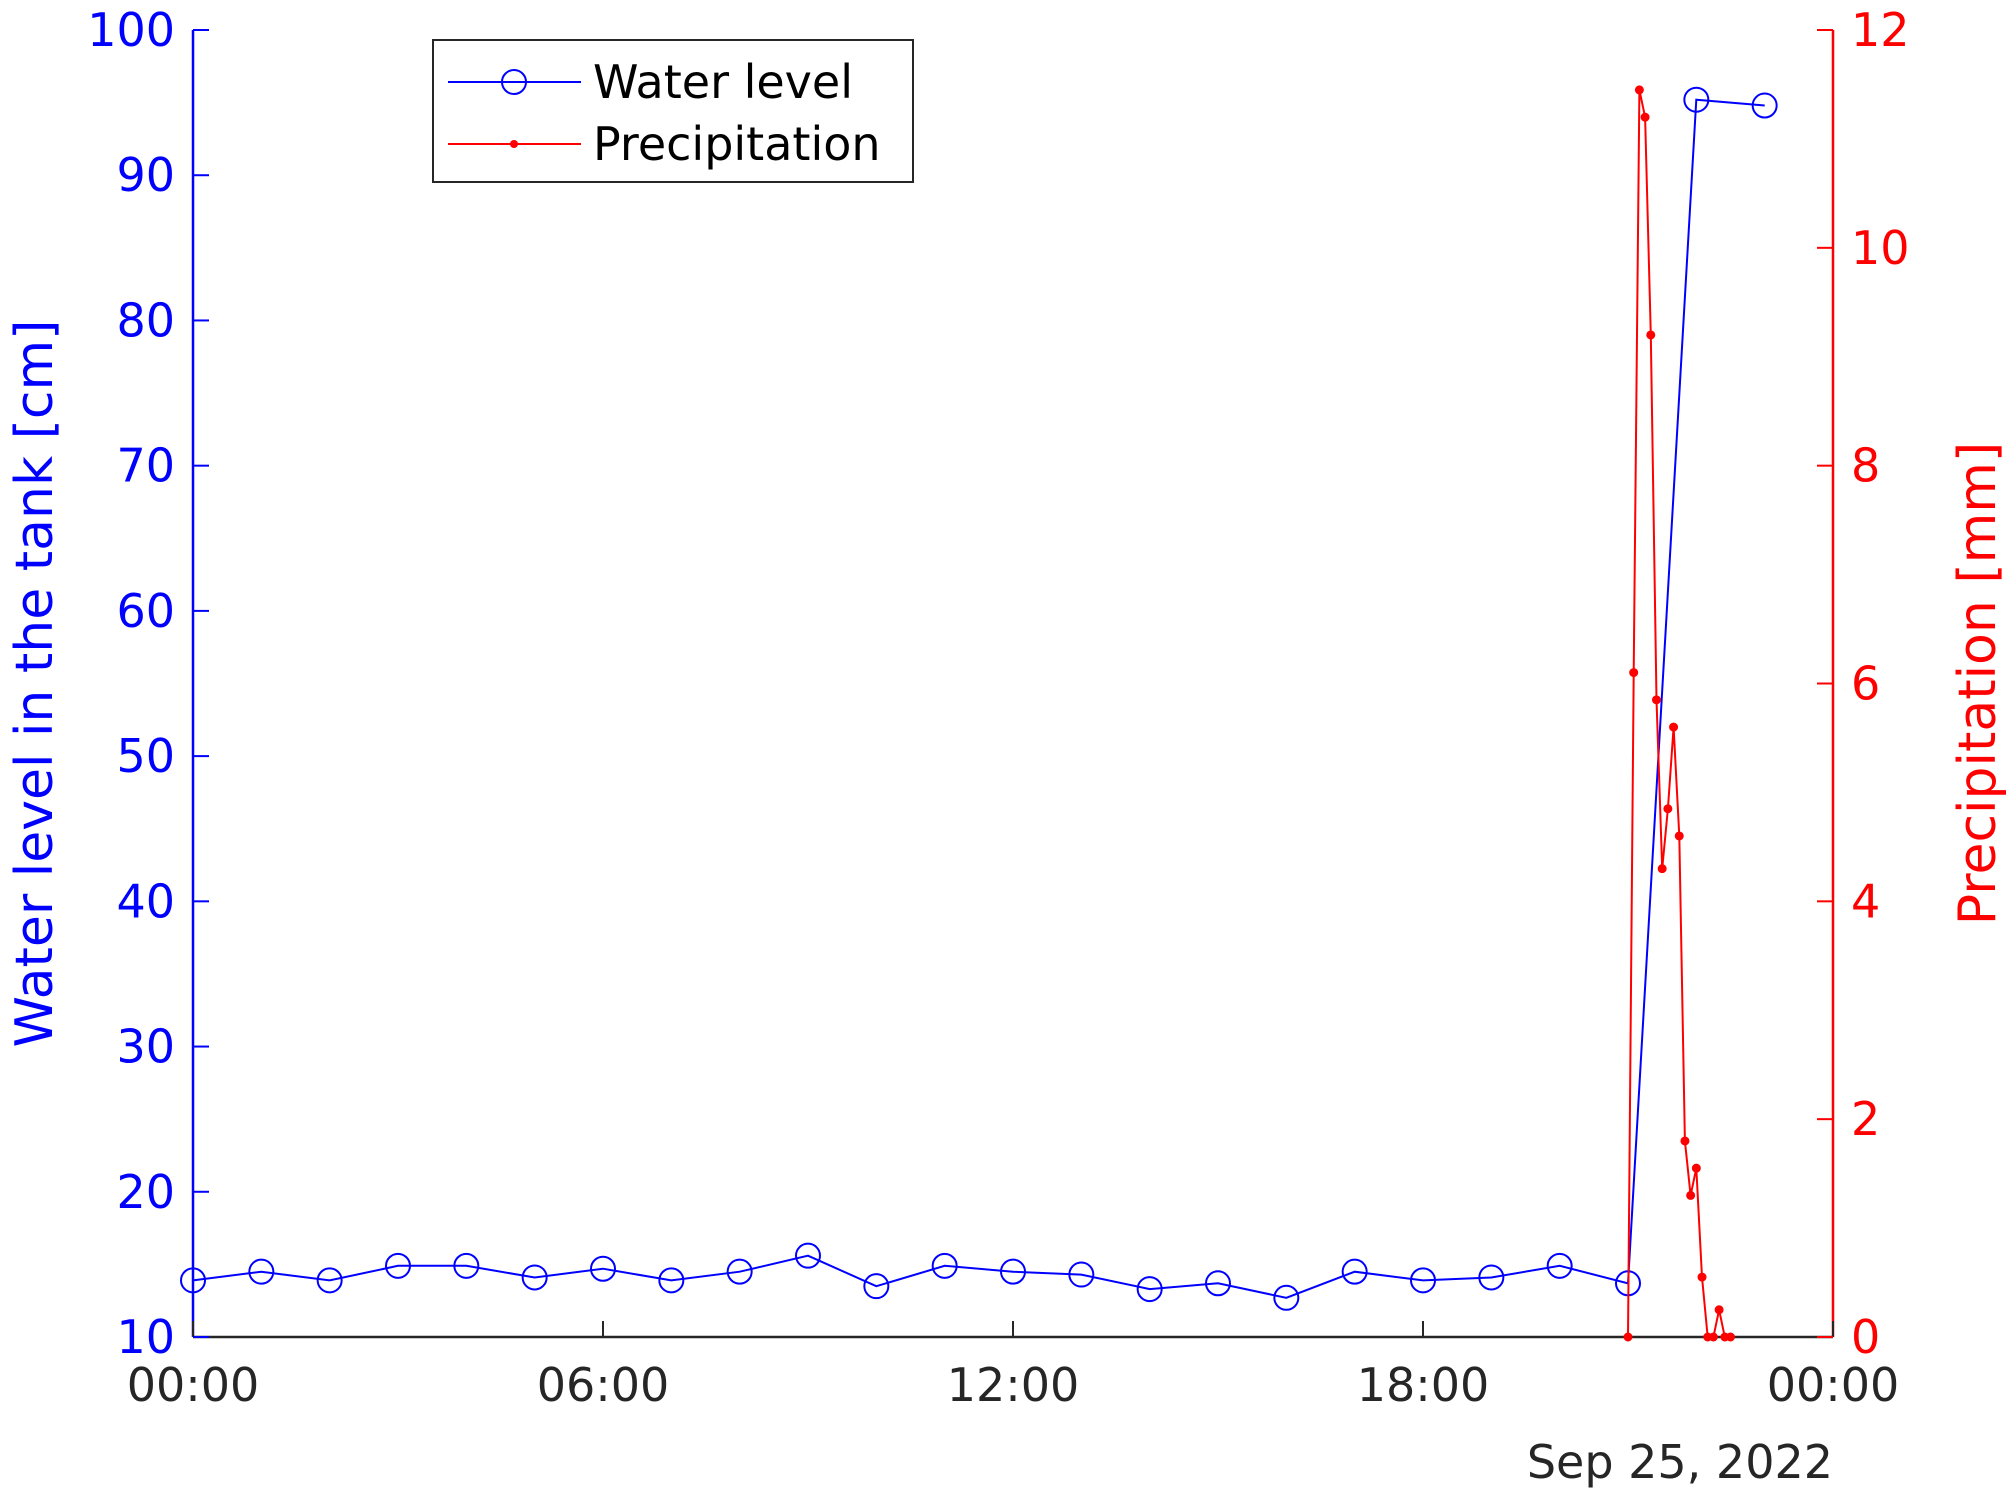 The image size is (2015, 1508). What do you see at coordinates (145, 320) in the screenshot?
I see `y-left-tick-label: 80` at bounding box center [145, 320].